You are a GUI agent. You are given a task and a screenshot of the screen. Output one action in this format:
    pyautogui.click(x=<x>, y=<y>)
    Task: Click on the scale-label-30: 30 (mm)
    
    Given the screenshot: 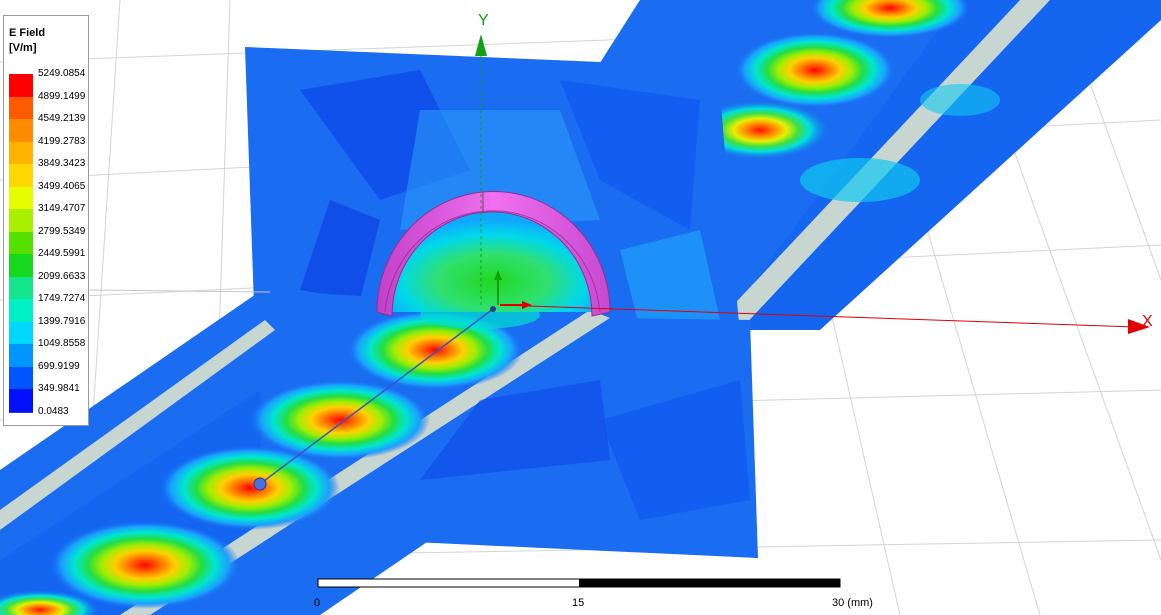 What is the action you would take?
    pyautogui.click(x=852, y=603)
    